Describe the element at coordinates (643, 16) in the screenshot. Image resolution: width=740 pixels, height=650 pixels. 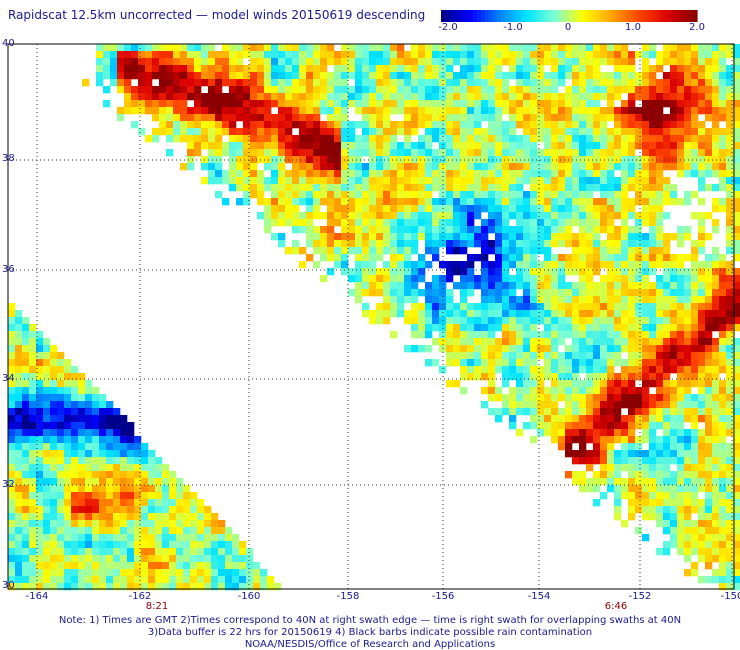
I see `colorbar-cell` at that location.